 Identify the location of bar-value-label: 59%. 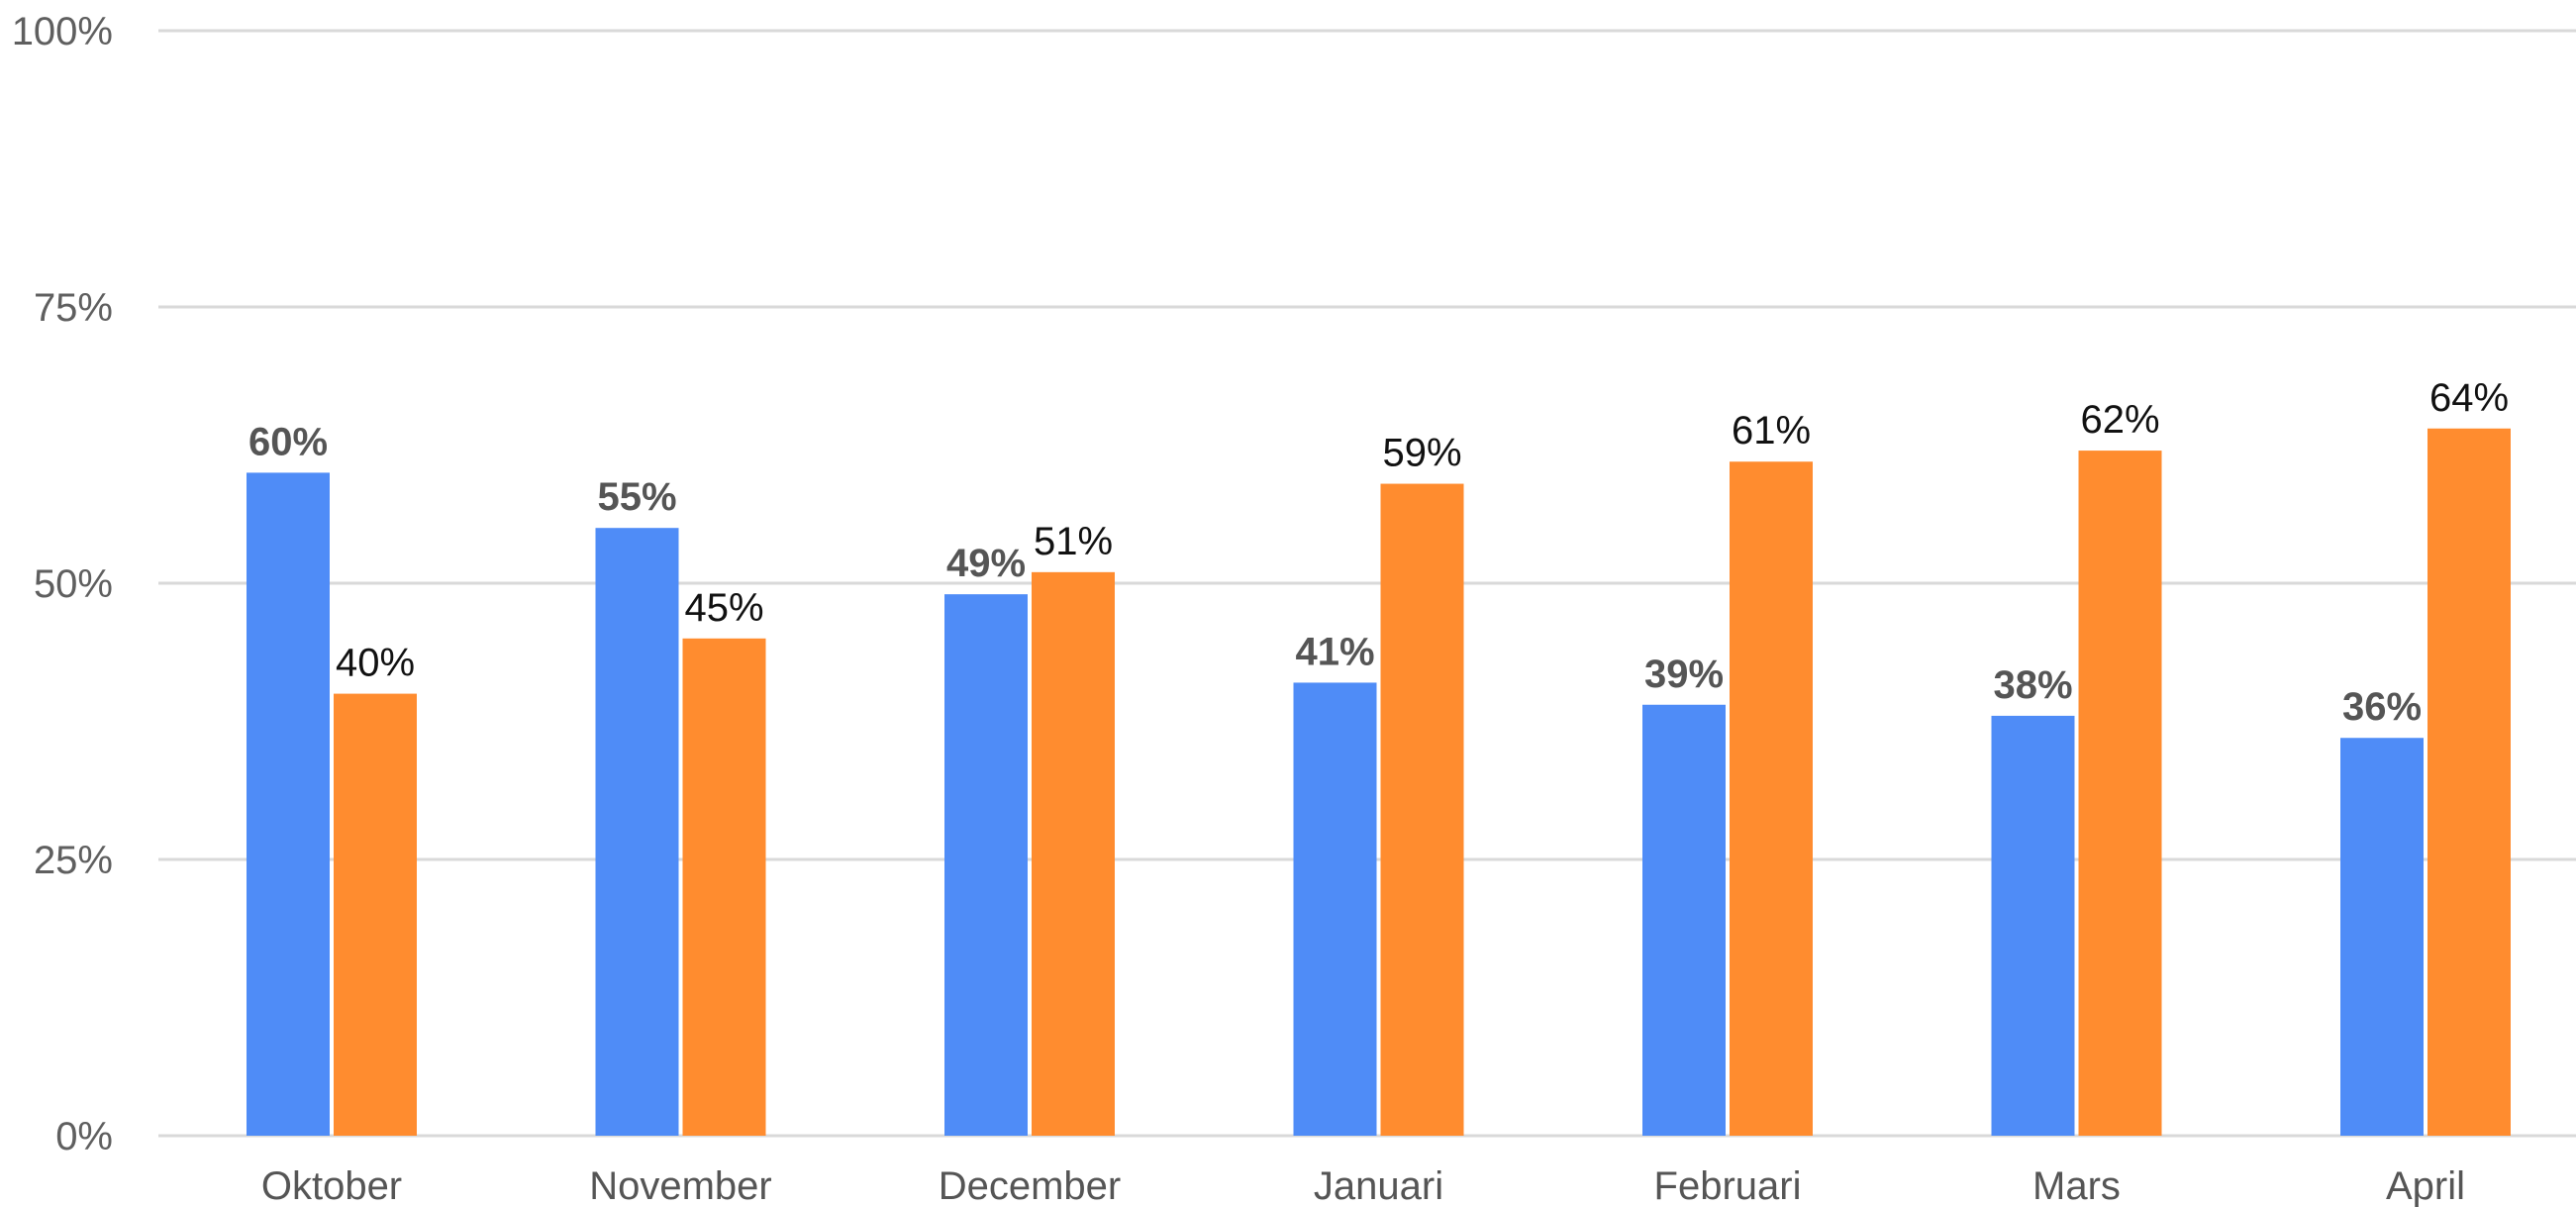
(1421, 453).